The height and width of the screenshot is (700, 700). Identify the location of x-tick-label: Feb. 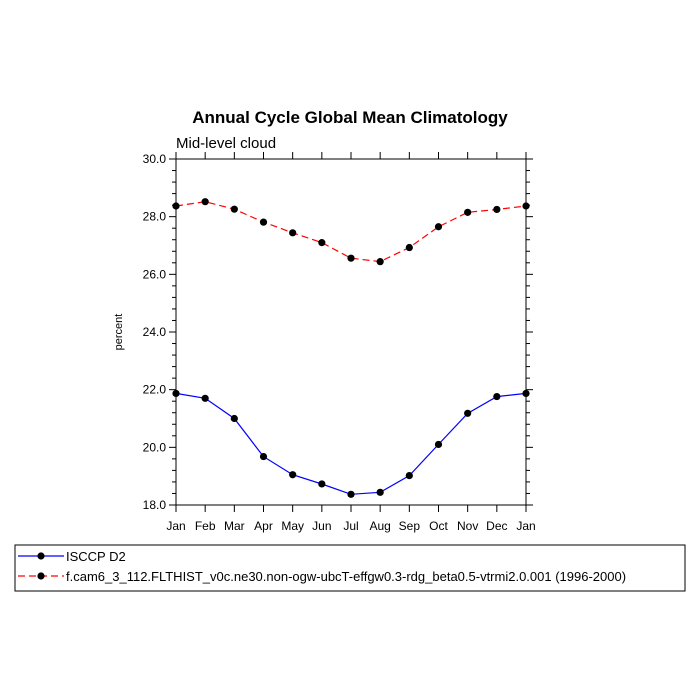
(205, 526).